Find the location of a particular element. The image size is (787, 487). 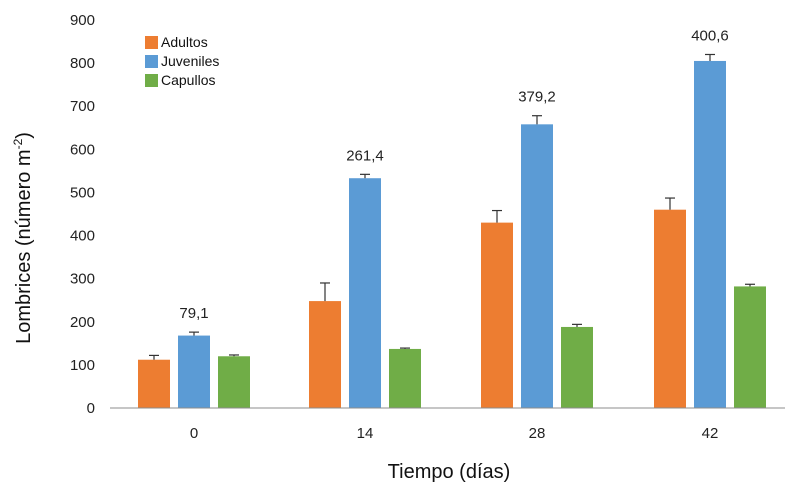

y-tick-label: 100 is located at coordinates (82, 365).